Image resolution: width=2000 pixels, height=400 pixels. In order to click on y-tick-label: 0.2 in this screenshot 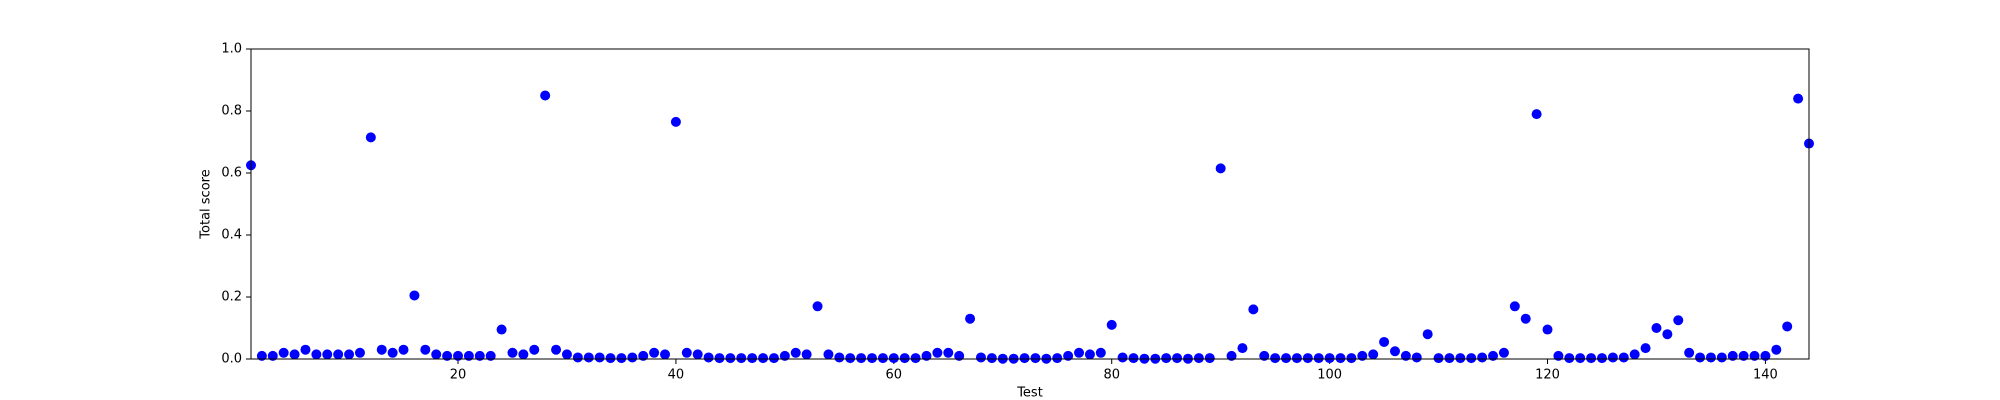, I will do `click(231, 297)`.